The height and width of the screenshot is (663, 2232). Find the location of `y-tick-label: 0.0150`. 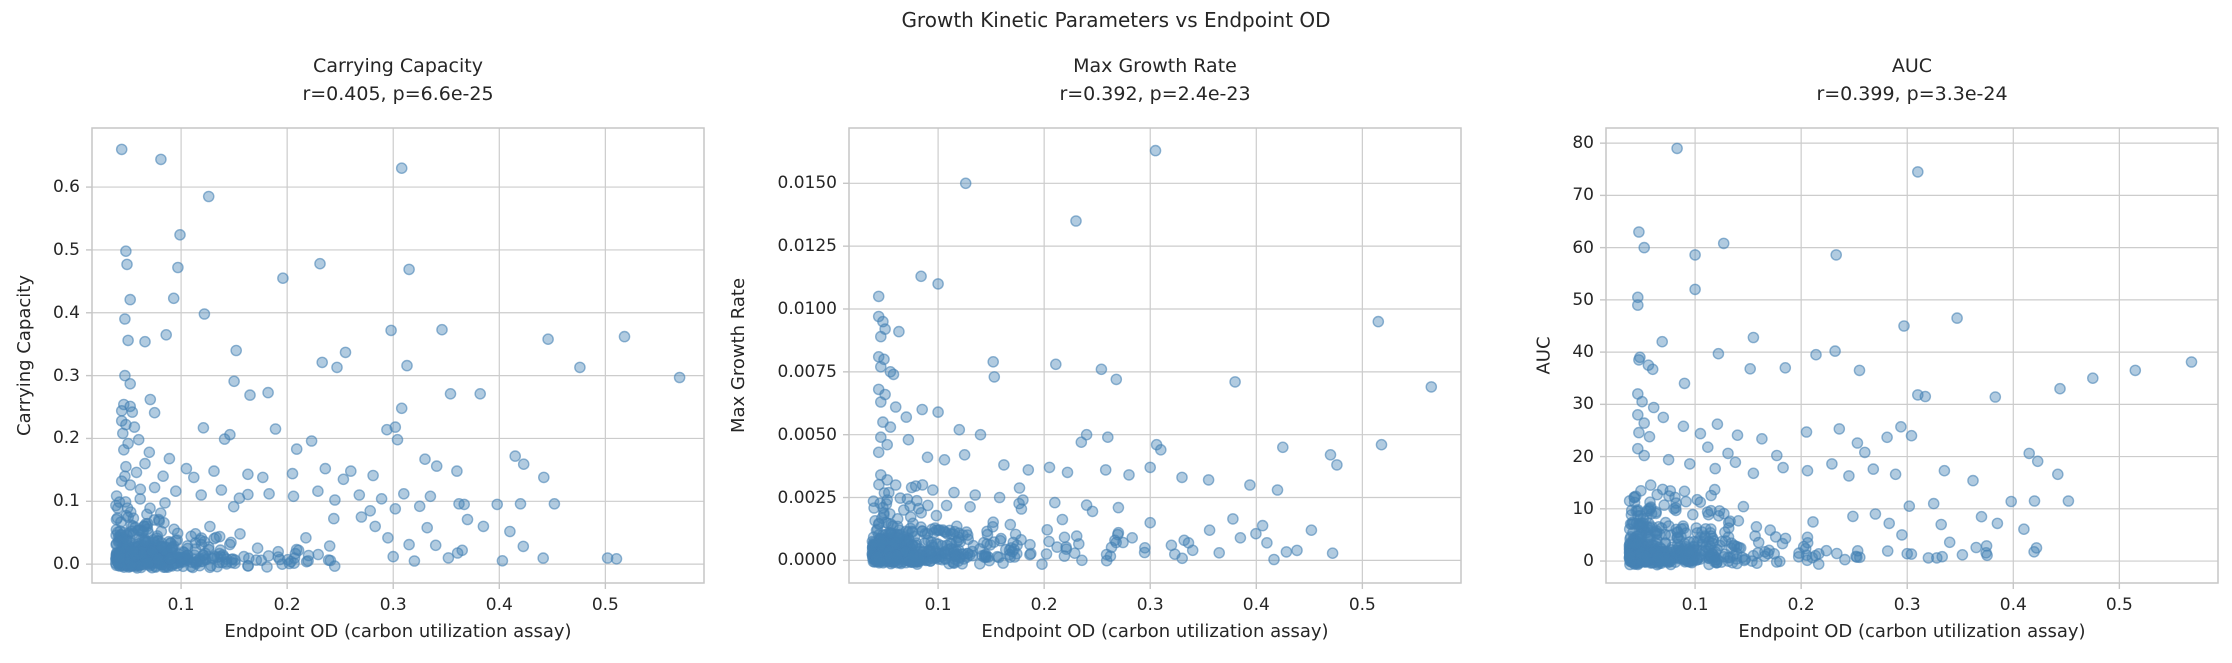

y-tick-label: 0.0150 is located at coordinates (807, 183).